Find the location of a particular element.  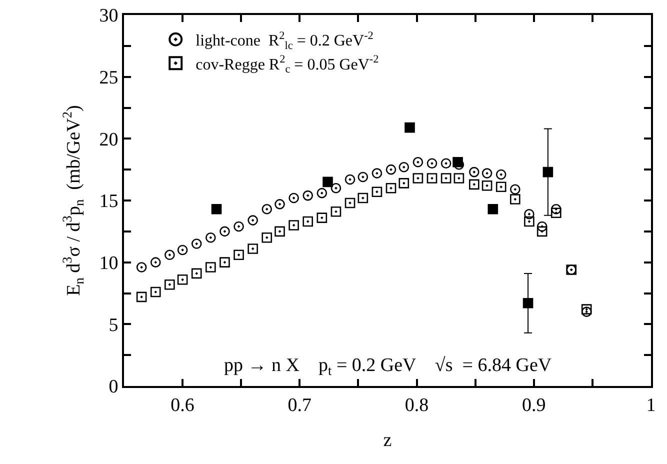

legend-label: light-cone R$^{2}$$_{lc}$ = 0.2 GeV$^{-2}$ is located at coordinates (285, 41).